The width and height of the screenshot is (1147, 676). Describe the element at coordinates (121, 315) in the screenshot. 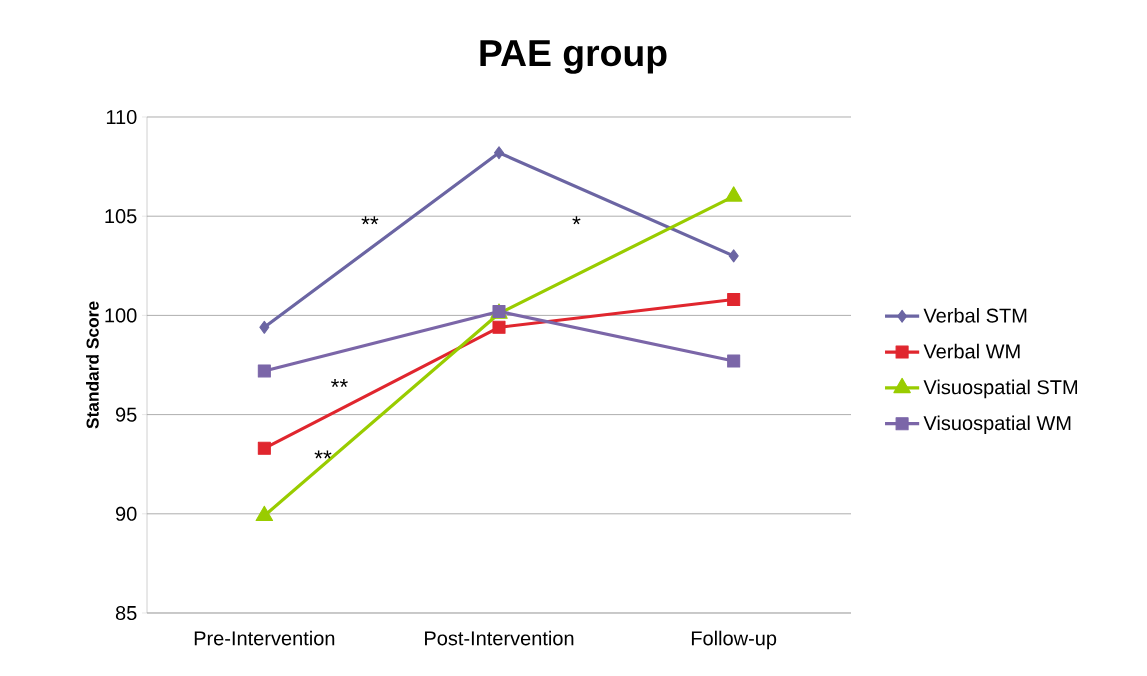

I see `y-tick-label: 100` at that location.